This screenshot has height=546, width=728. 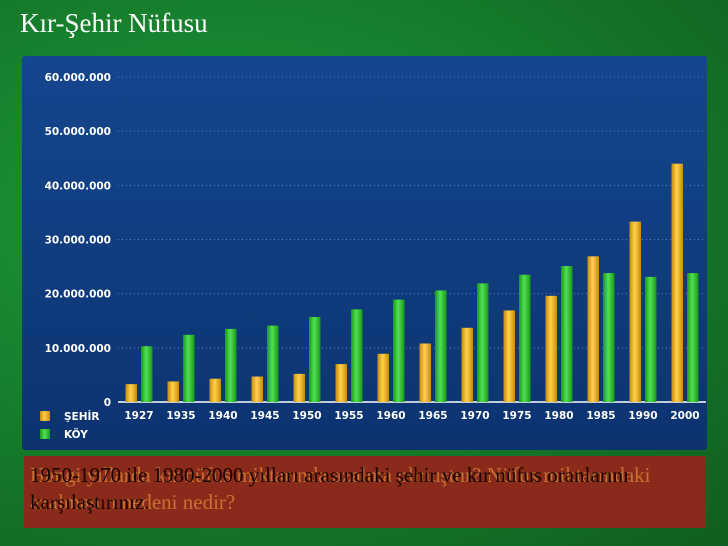 What do you see at coordinates (45, 434) in the screenshot?
I see `legend-swatch-koy` at bounding box center [45, 434].